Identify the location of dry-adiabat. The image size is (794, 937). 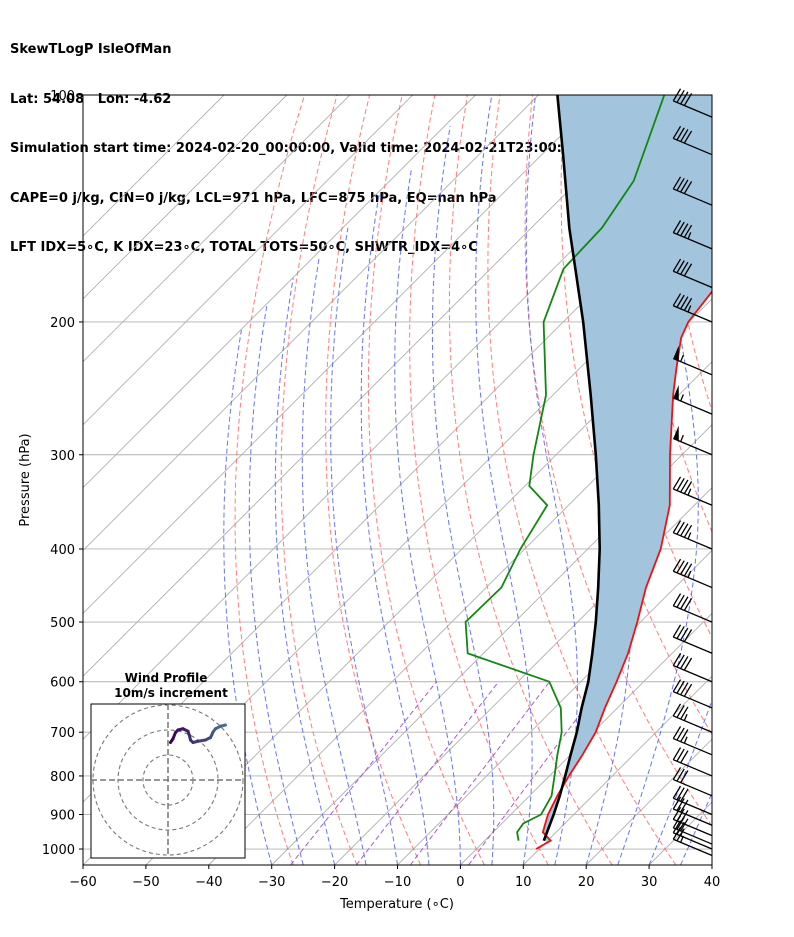
(687, 254).